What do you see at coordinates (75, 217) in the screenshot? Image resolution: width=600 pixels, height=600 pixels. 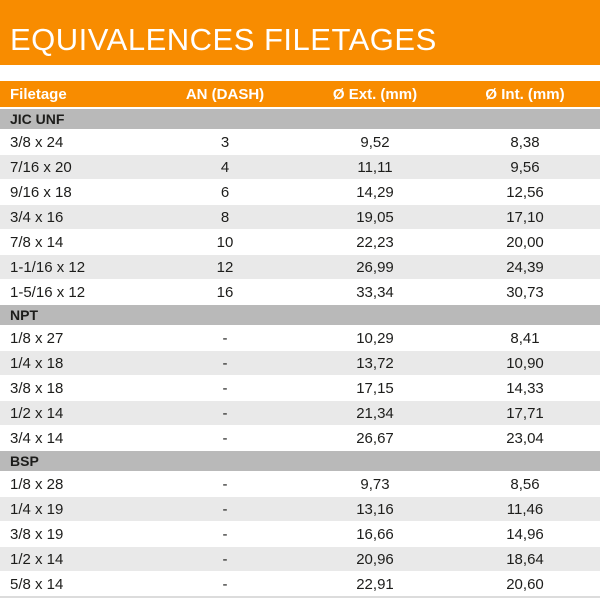 I see `thread-size-cell: 3/4 x 16` at bounding box center [75, 217].